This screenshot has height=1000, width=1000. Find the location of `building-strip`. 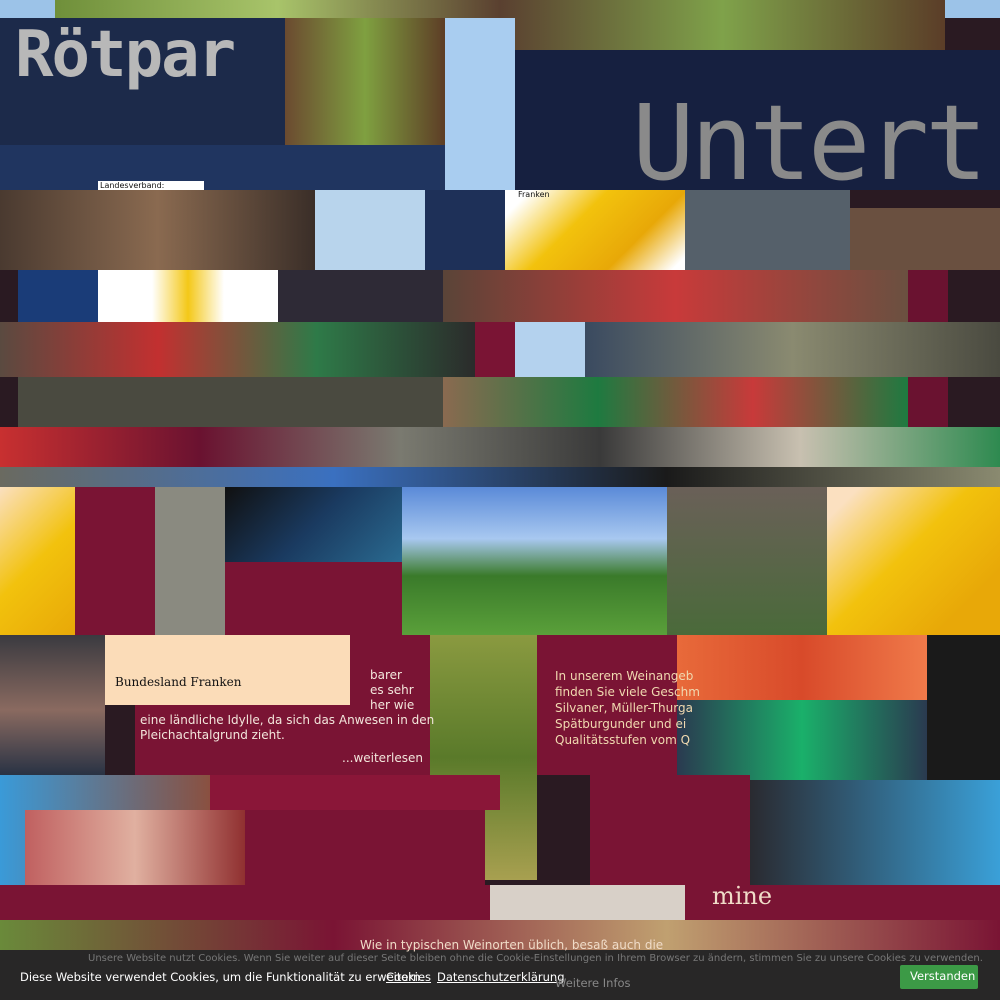

building-strip is located at coordinates (500, 477).